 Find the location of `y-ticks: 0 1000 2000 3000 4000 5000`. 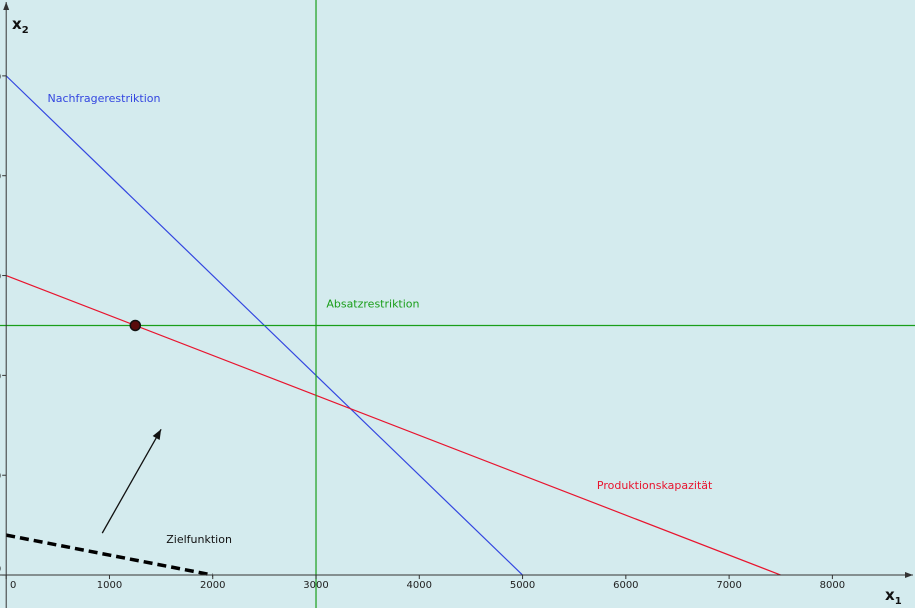

y-ticks: 0 1000 2000 3000 4000 5000 is located at coordinates (3, 324).